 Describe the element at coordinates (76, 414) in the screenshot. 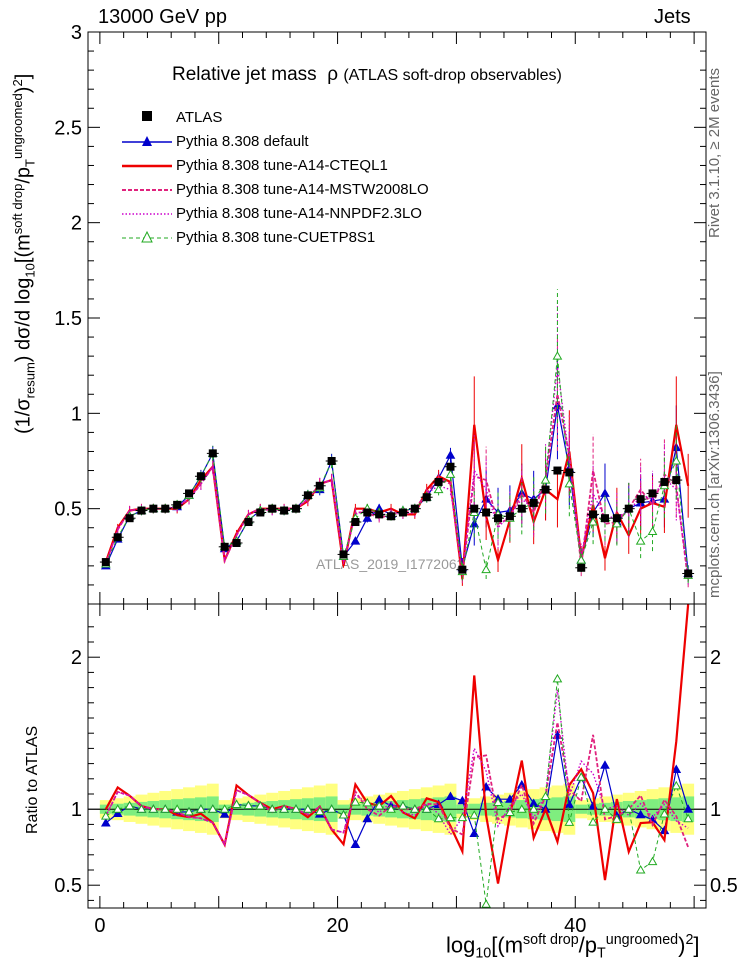

I see `y-tick-label: 1` at that location.